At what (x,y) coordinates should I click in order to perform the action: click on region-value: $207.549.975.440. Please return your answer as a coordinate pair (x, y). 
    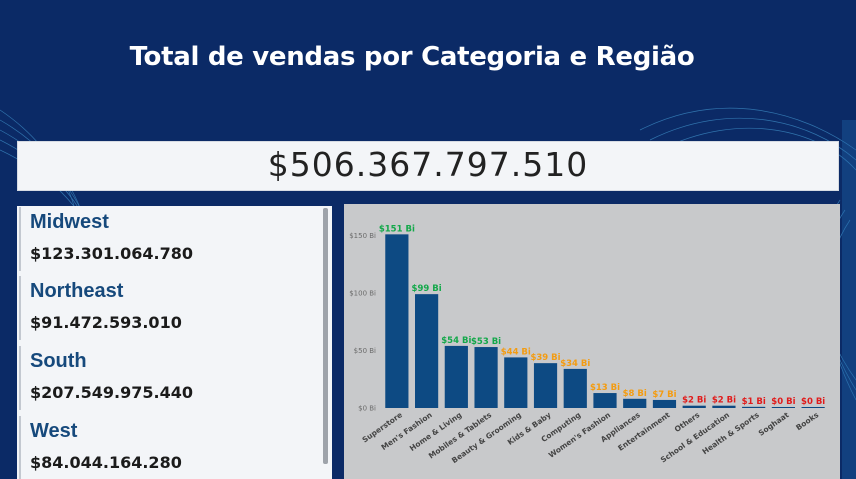
    Looking at the image, I should click on (111, 392).